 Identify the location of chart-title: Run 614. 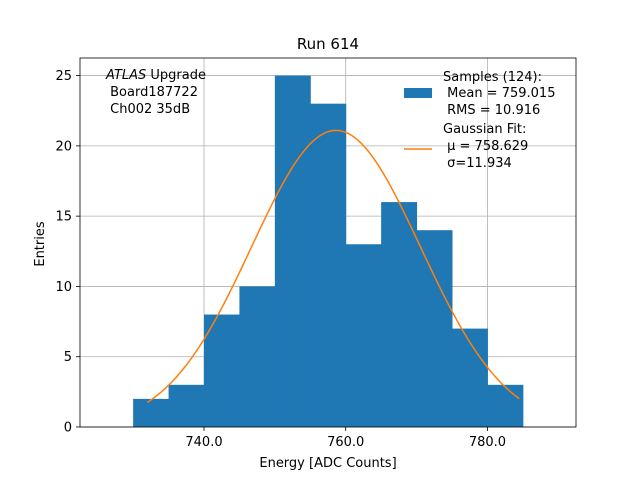
(328, 44).